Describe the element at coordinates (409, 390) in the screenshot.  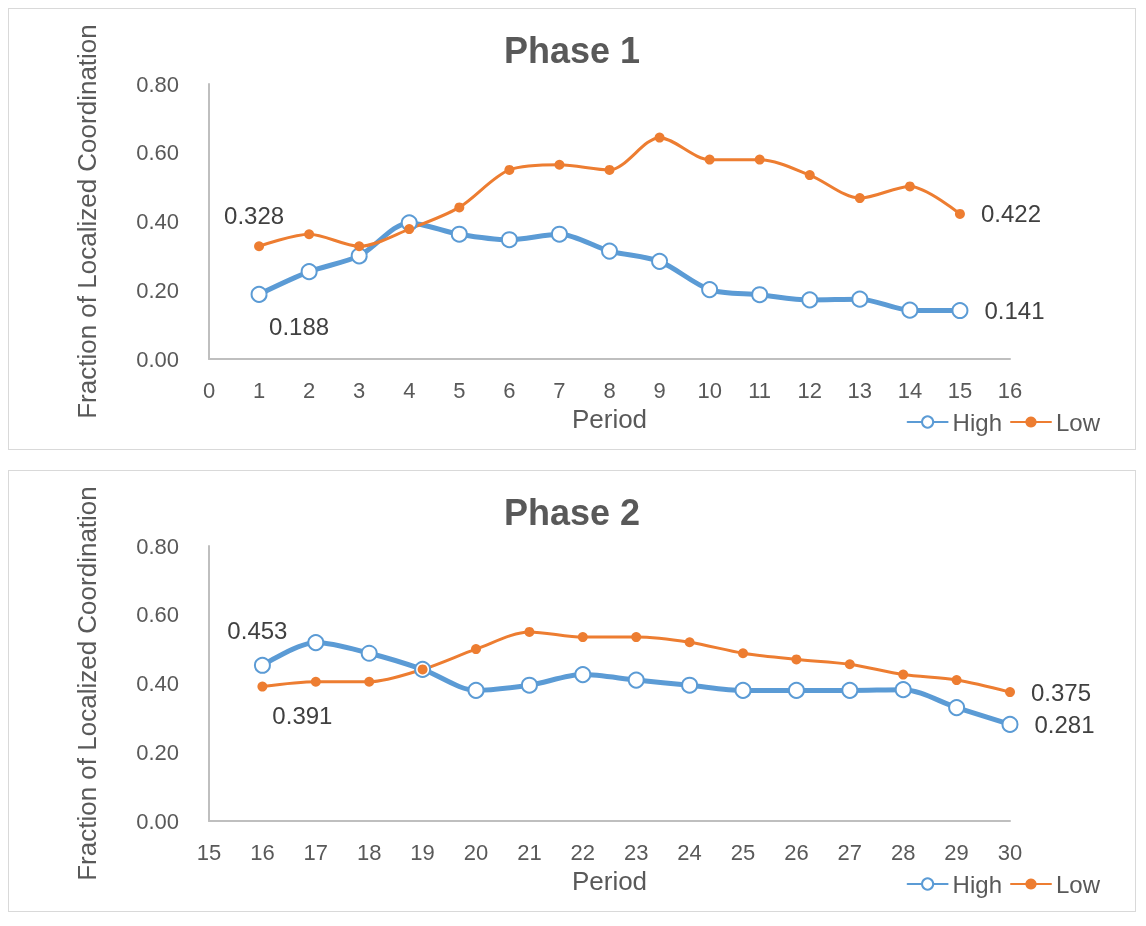
I see `x-tick-label: 4` at that location.